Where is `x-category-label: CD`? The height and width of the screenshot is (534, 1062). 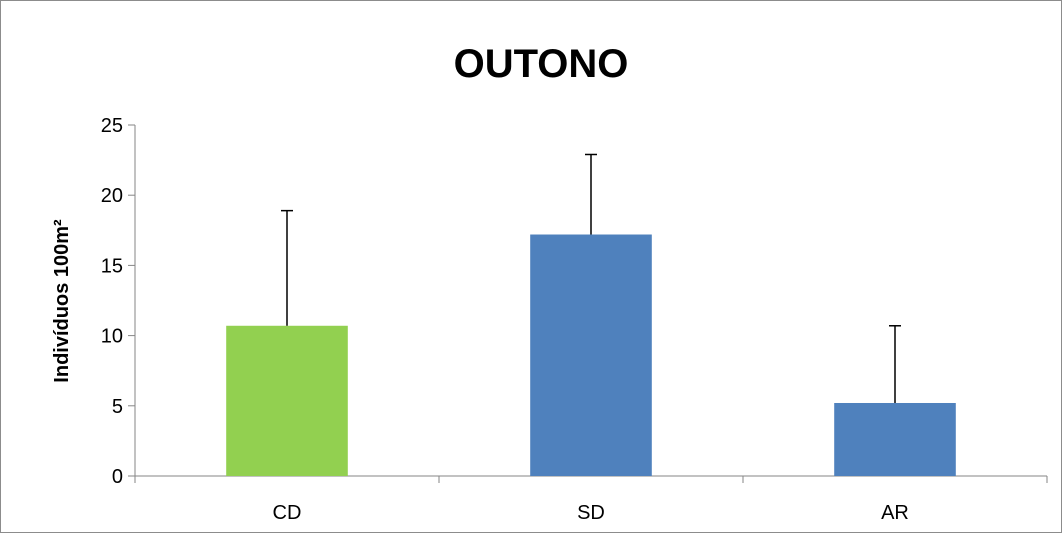 x-category-label: CD is located at coordinates (287, 513).